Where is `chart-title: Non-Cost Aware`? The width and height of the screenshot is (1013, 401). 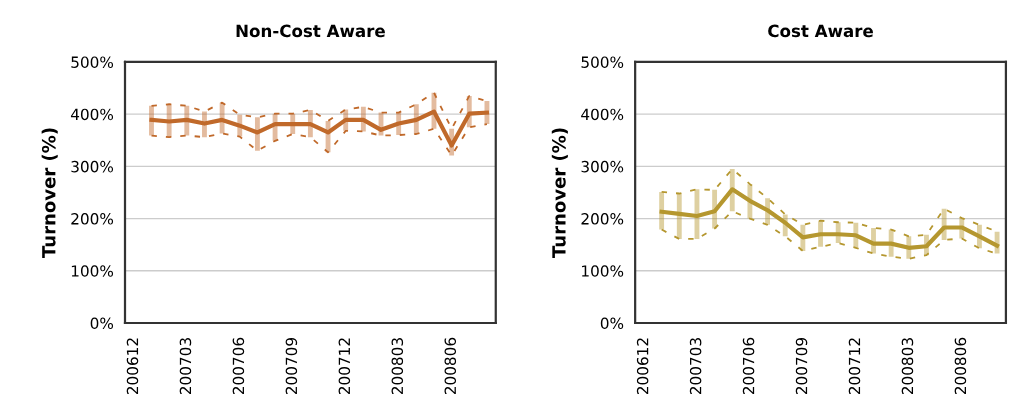 chart-title: Non-Cost Aware is located at coordinates (310, 31).